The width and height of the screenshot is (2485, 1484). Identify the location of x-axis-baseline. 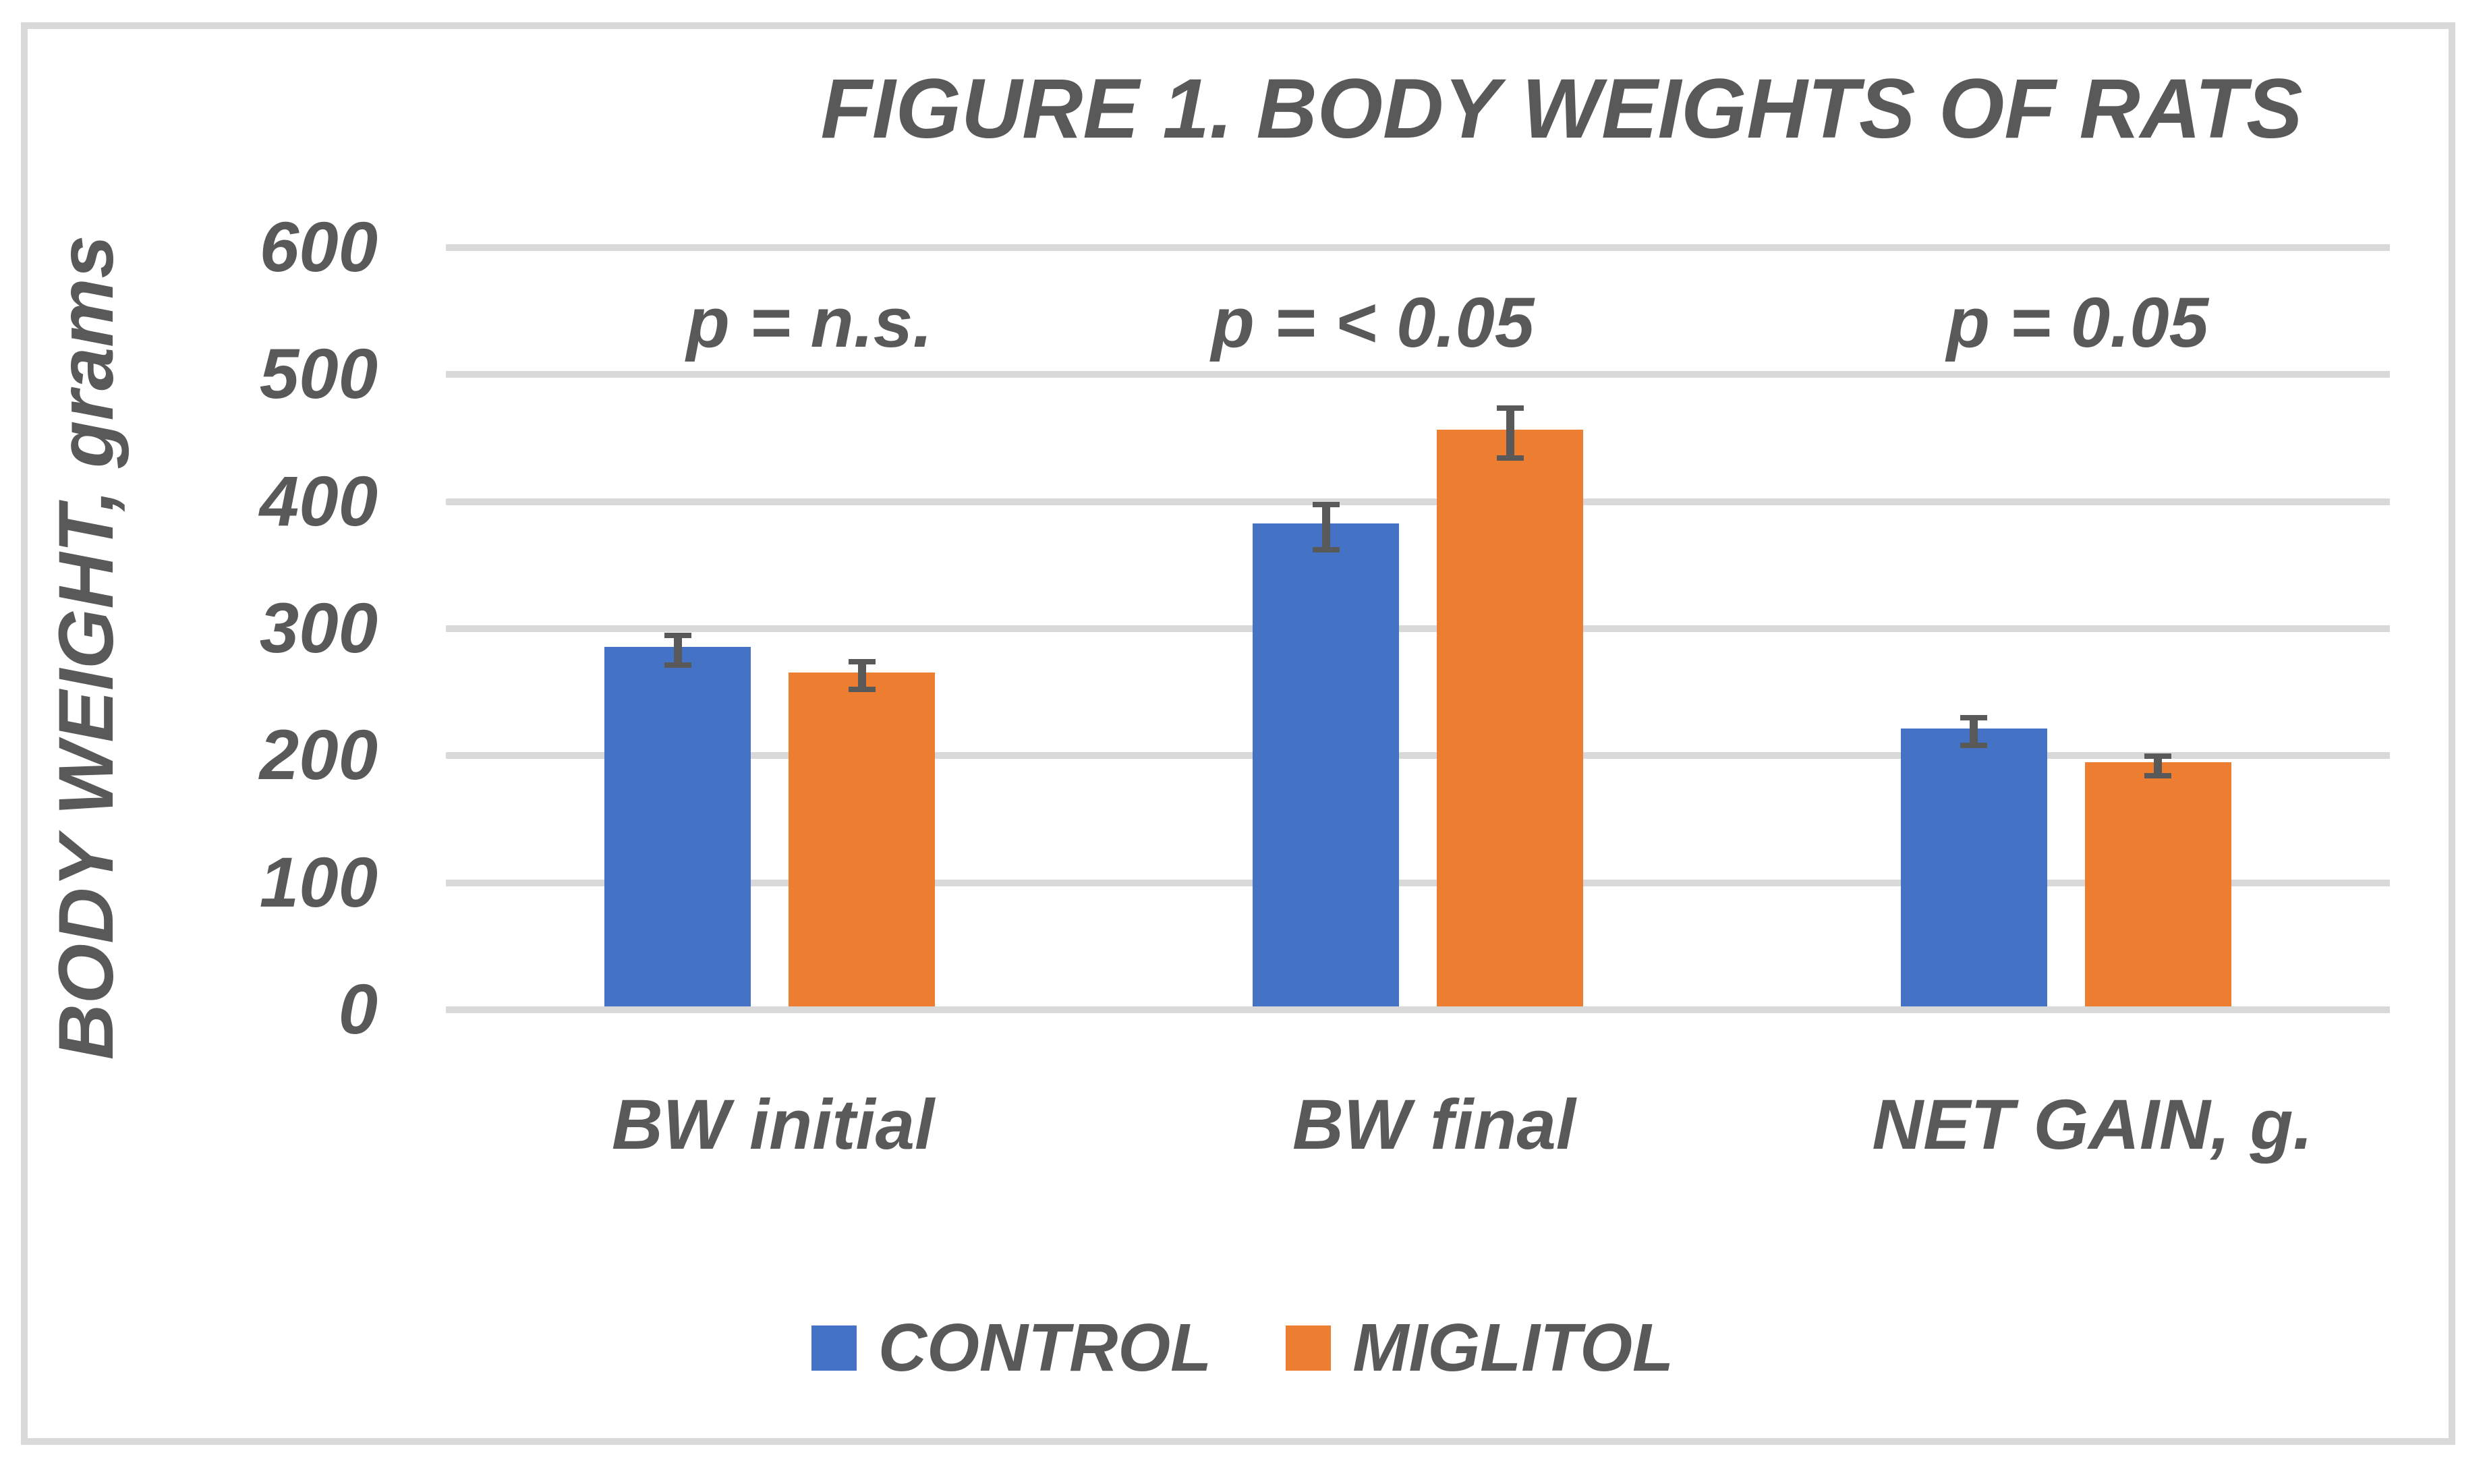
(1418, 1009).